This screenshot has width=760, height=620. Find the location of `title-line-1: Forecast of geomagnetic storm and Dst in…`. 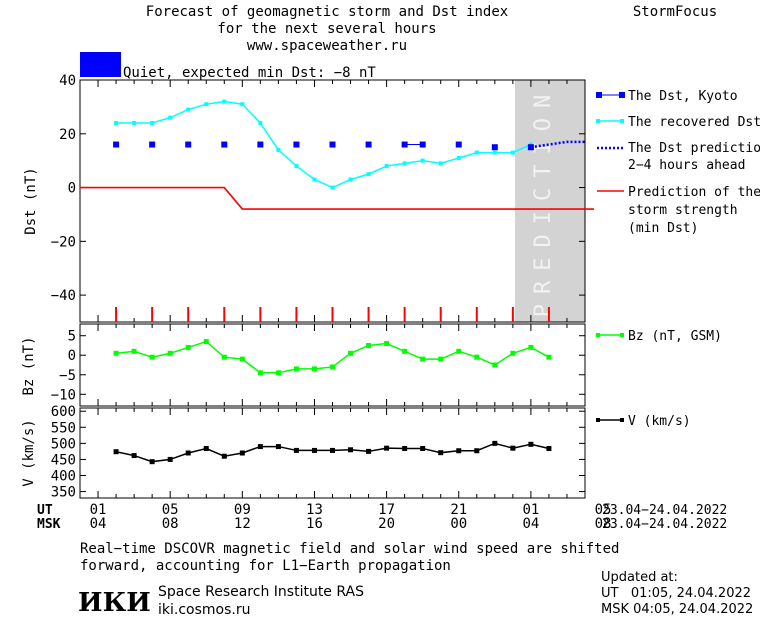

title-line-1: Forecast of geomagnetic storm and Dst in… is located at coordinates (327, 12).